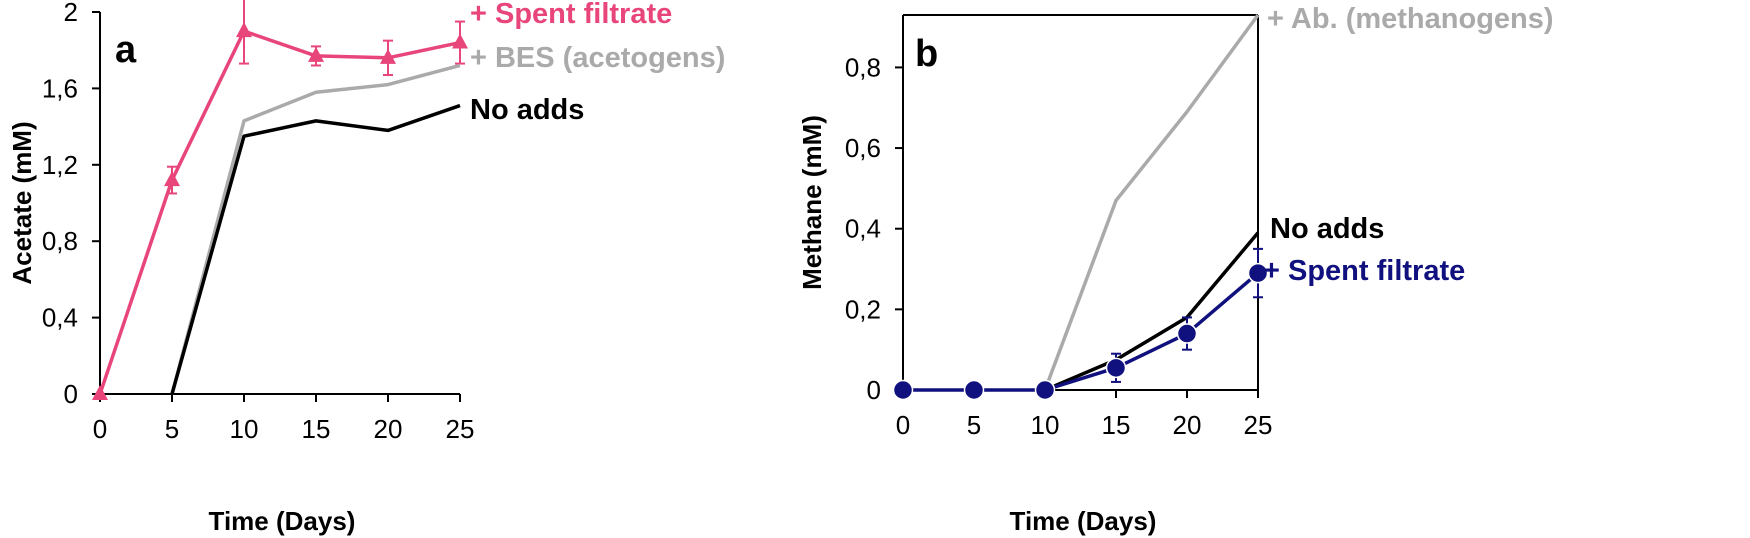 Image resolution: width=1750 pixels, height=538 pixels. I want to click on panel-label: a, so click(126, 50).